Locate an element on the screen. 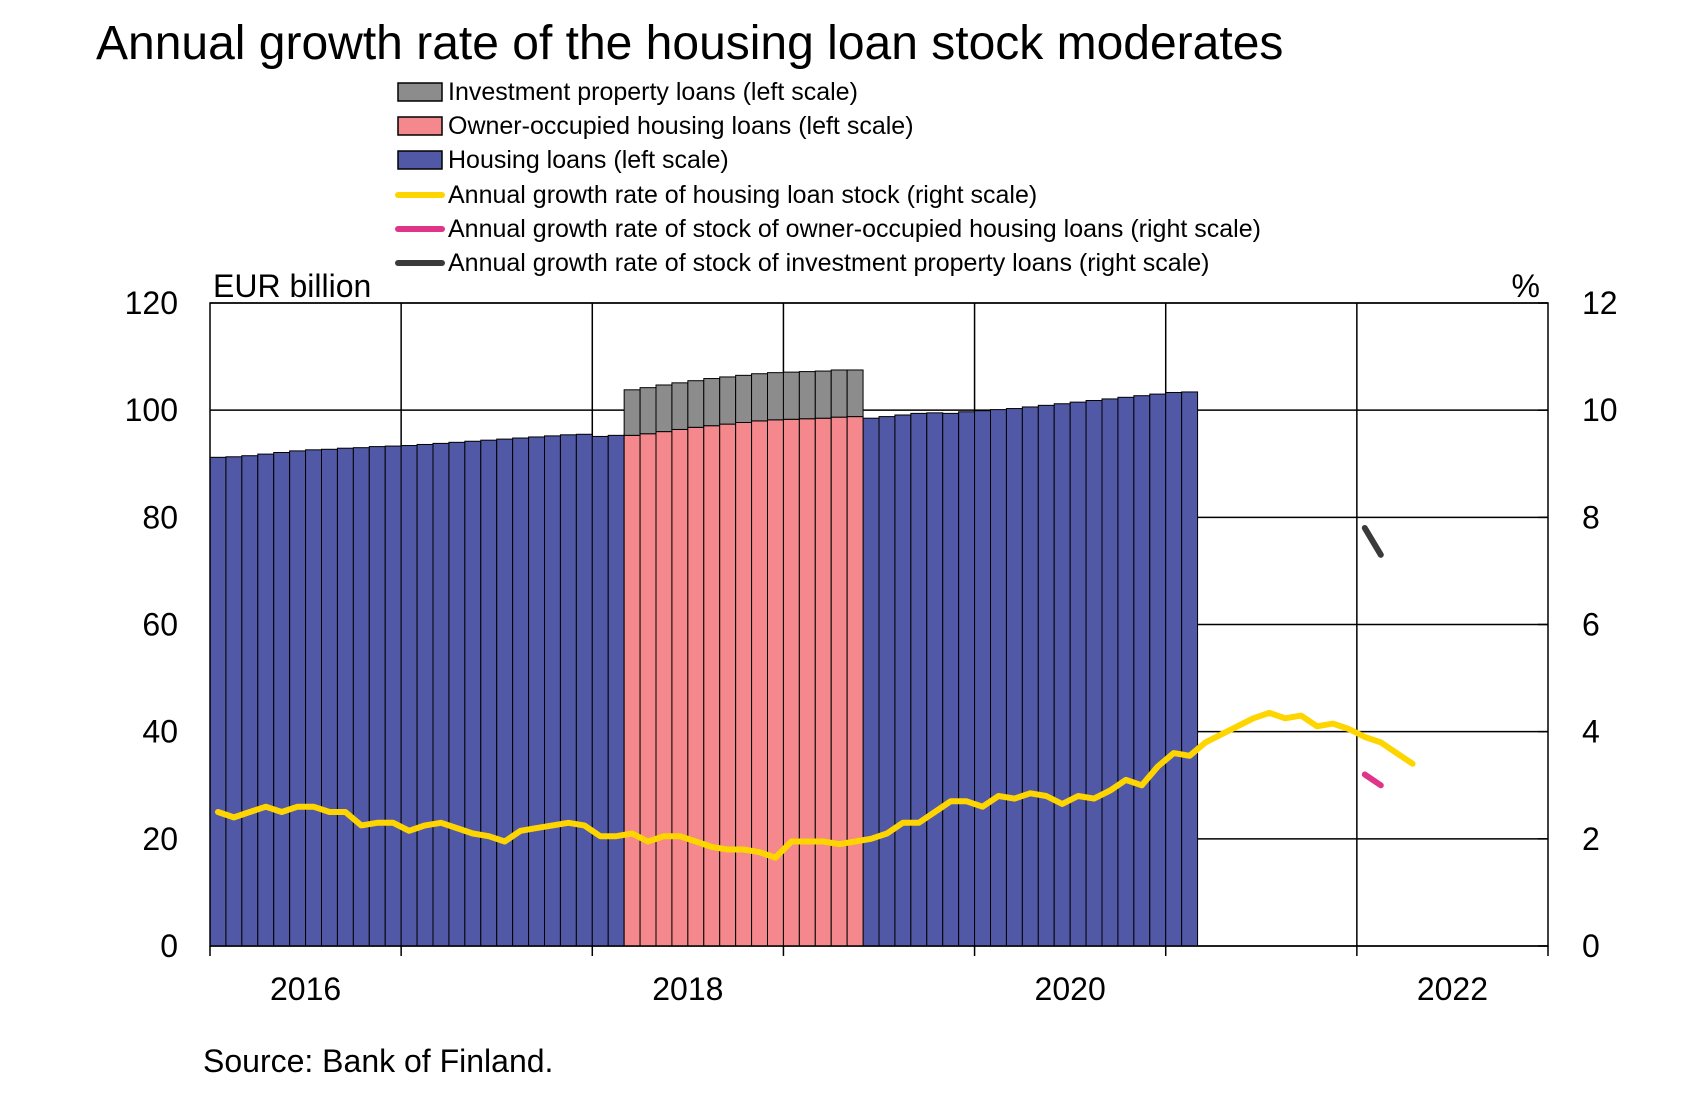 The width and height of the screenshot is (1694, 1105). left-tick-label: 40 is located at coordinates (160, 732).